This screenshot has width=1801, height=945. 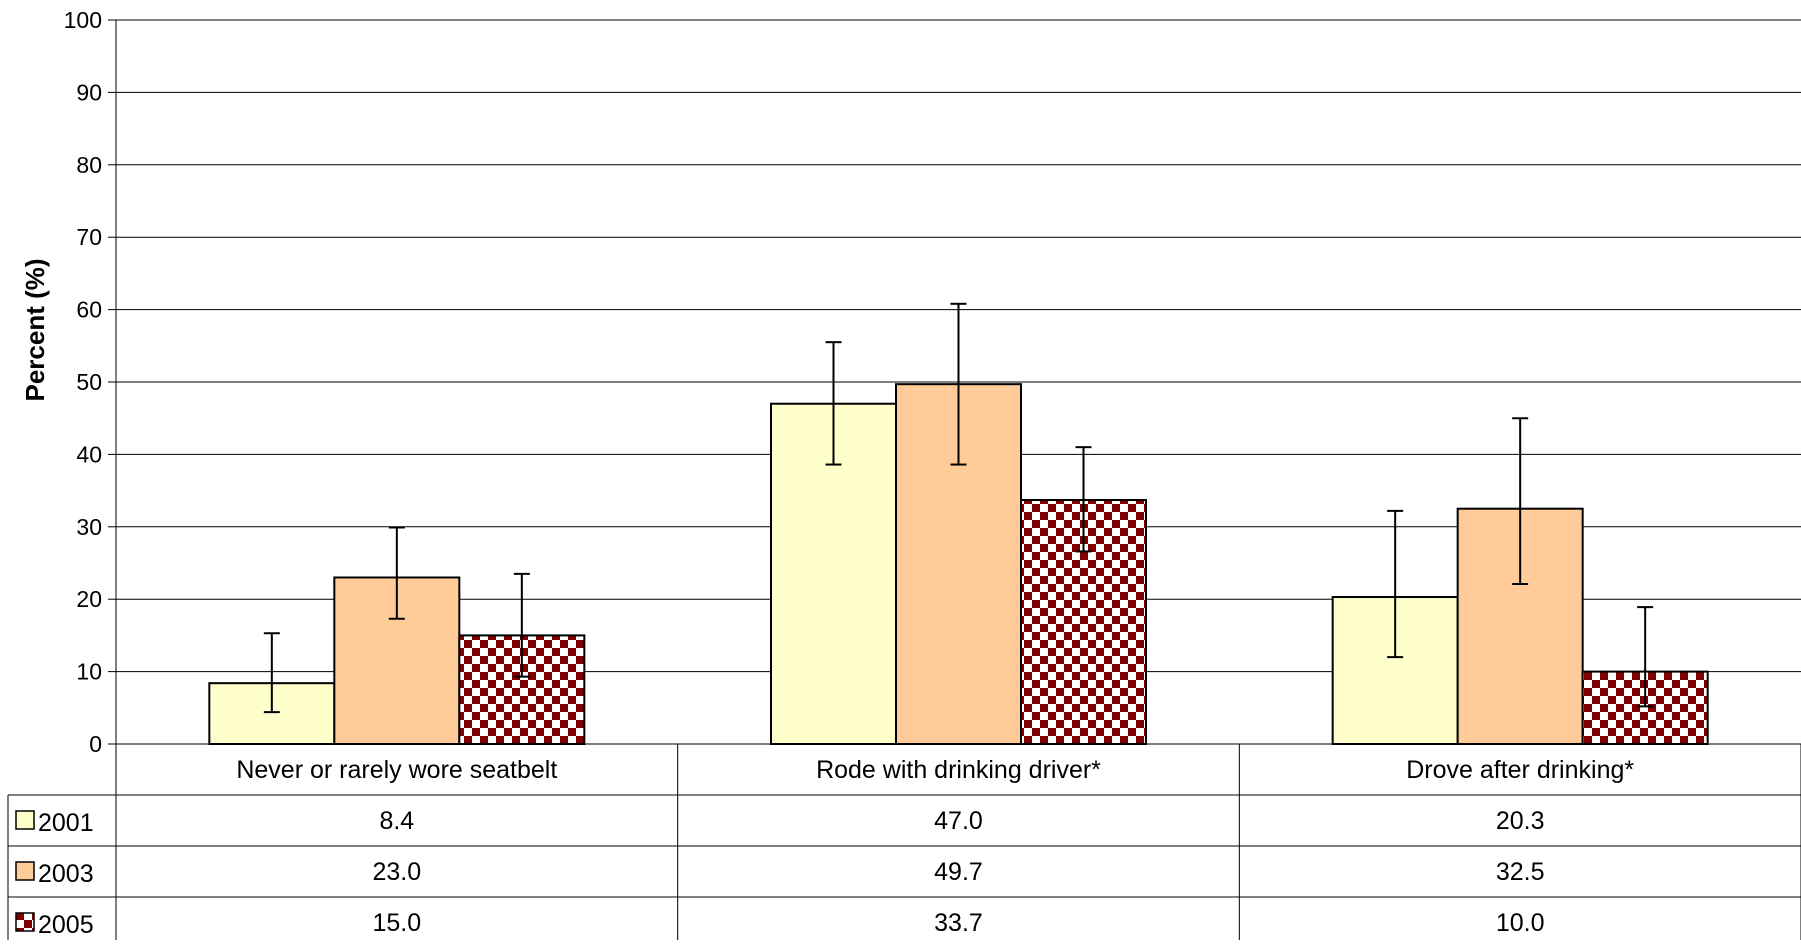 What do you see at coordinates (396, 872) in the screenshot?
I see `data-label: 23.0` at bounding box center [396, 872].